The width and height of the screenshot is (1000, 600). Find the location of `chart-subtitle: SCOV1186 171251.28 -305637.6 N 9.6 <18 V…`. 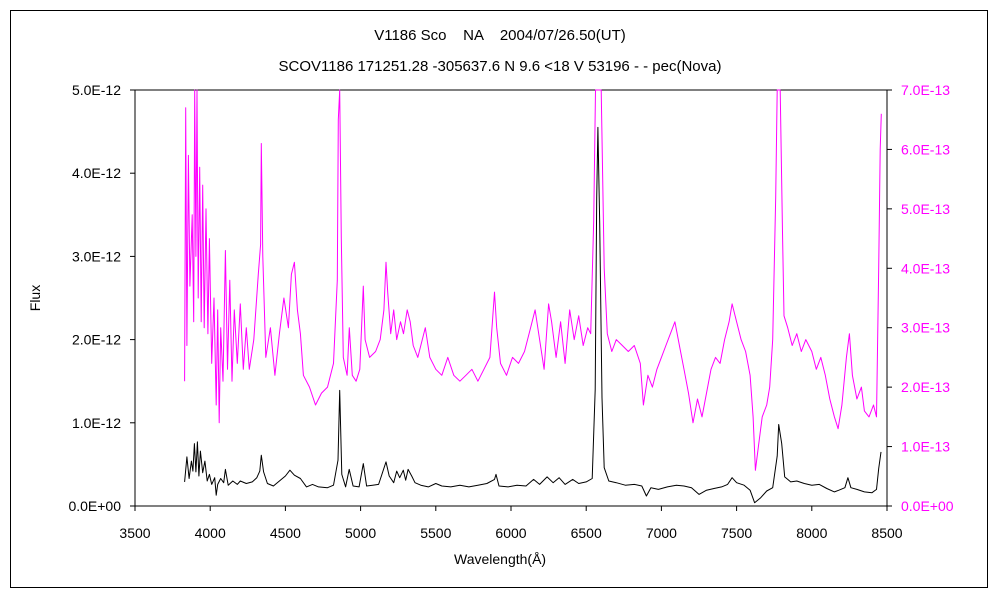

chart-subtitle: SCOV1186 171251.28 -305637.6 N 9.6 <18 V… is located at coordinates (500, 66).